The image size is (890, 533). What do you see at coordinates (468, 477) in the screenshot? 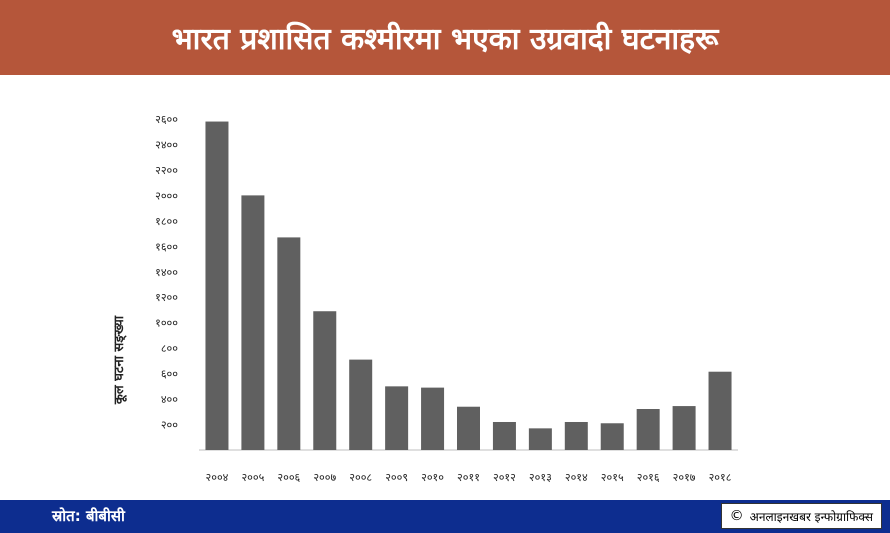
I see `x-tick-label: २०११` at bounding box center [468, 477].